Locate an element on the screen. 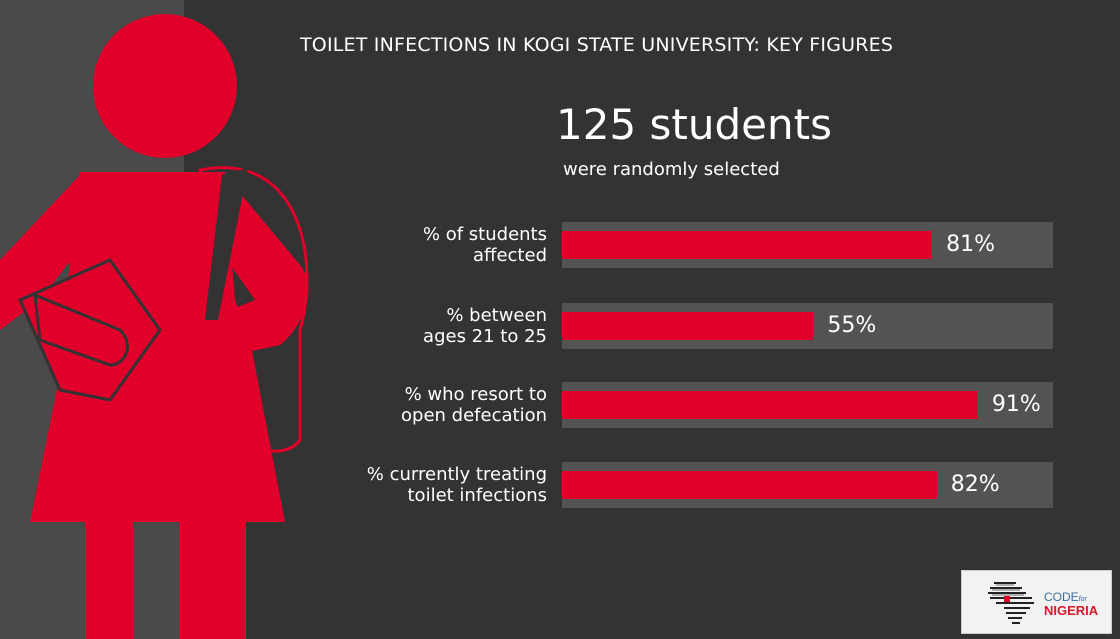 Image resolution: width=1120 pixels, height=639 pixels. bar-data-label: 82% is located at coordinates (975, 484).